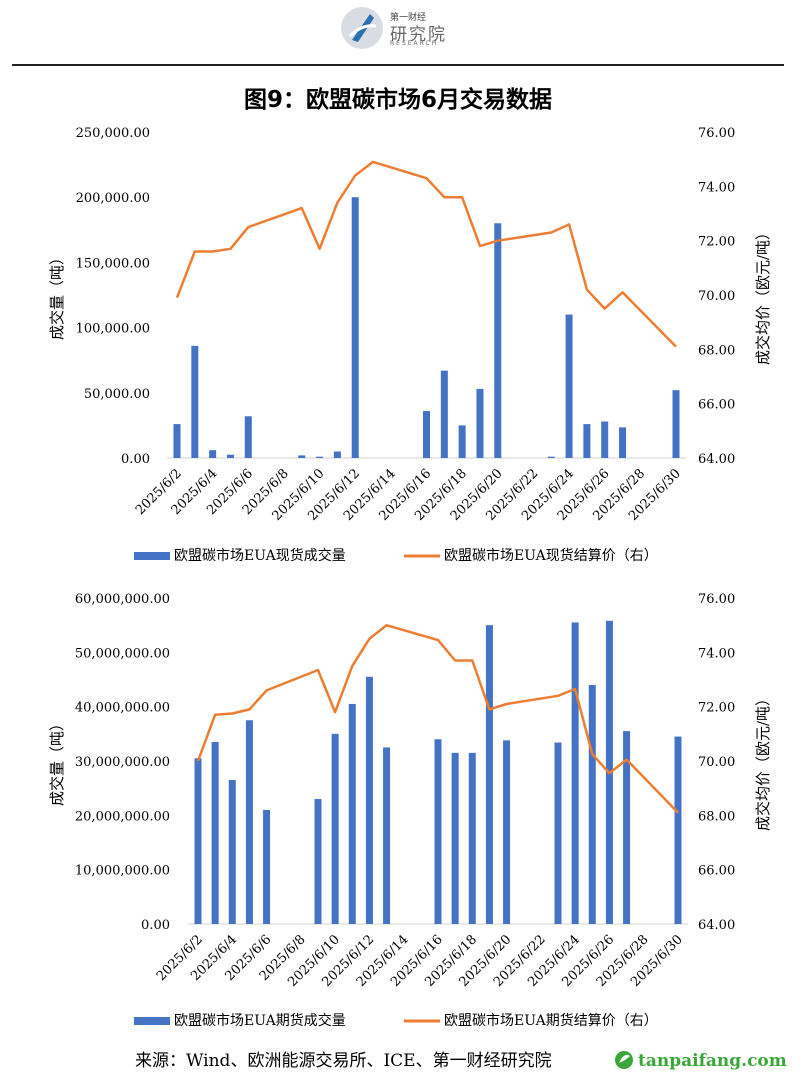 This screenshot has width=796, height=1080. Describe the element at coordinates (343, 1061) in the screenshot. I see `source-note: 来源：Wind、欧洲能源交易所、ICE、第一财经研究院` at that location.